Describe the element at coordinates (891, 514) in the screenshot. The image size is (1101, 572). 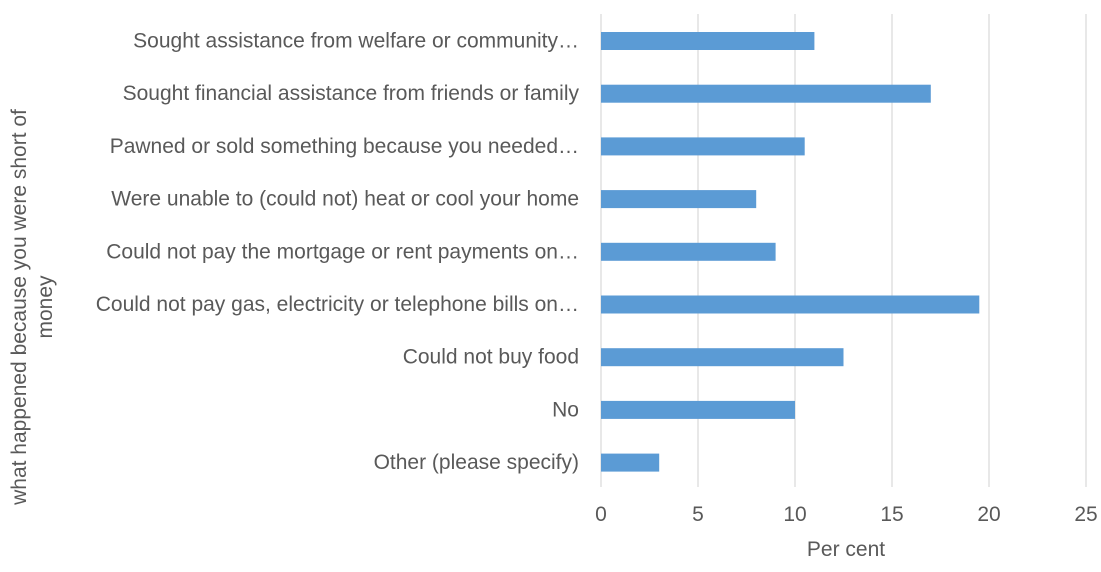
I see `x-tick-label-15: 15` at that location.